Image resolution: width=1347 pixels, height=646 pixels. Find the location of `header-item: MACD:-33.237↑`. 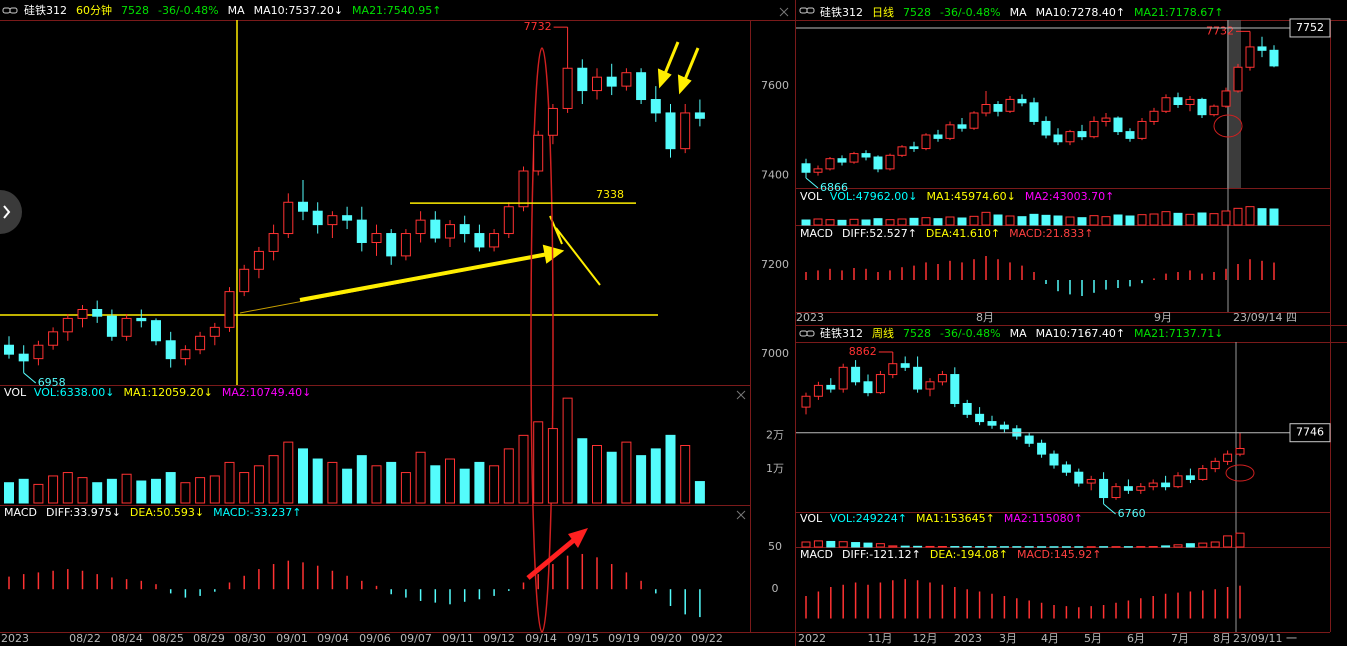

header-item: MACD:-33.237↑ is located at coordinates (257, 512).